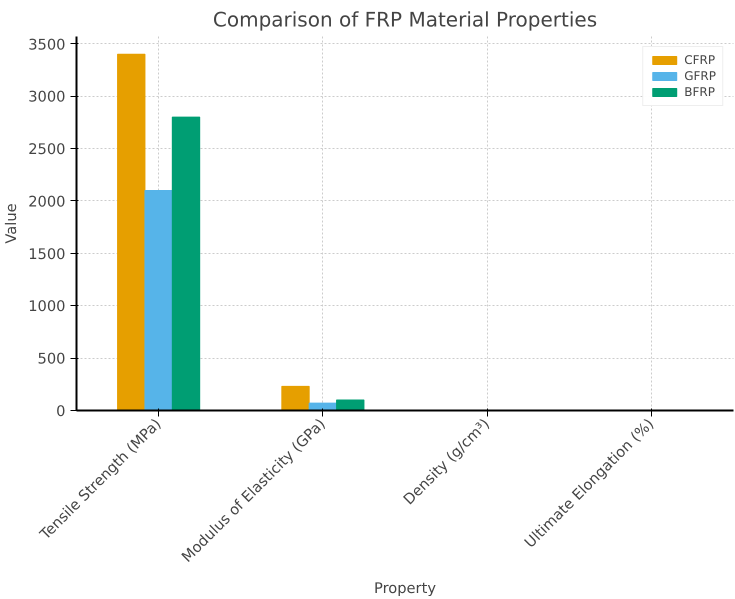  What do you see at coordinates (699, 92) in the screenshot?
I see `legend-label: BFRP` at bounding box center [699, 92].